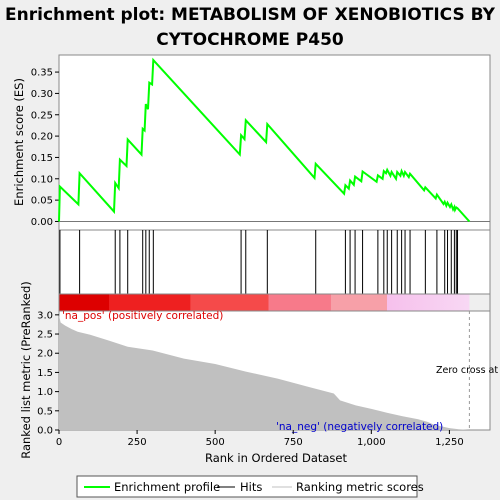 The height and width of the screenshot is (500, 500). What do you see at coordinates (42, 201) in the screenshot?
I see `es-y-tick-label: 0.05` at bounding box center [42, 201].